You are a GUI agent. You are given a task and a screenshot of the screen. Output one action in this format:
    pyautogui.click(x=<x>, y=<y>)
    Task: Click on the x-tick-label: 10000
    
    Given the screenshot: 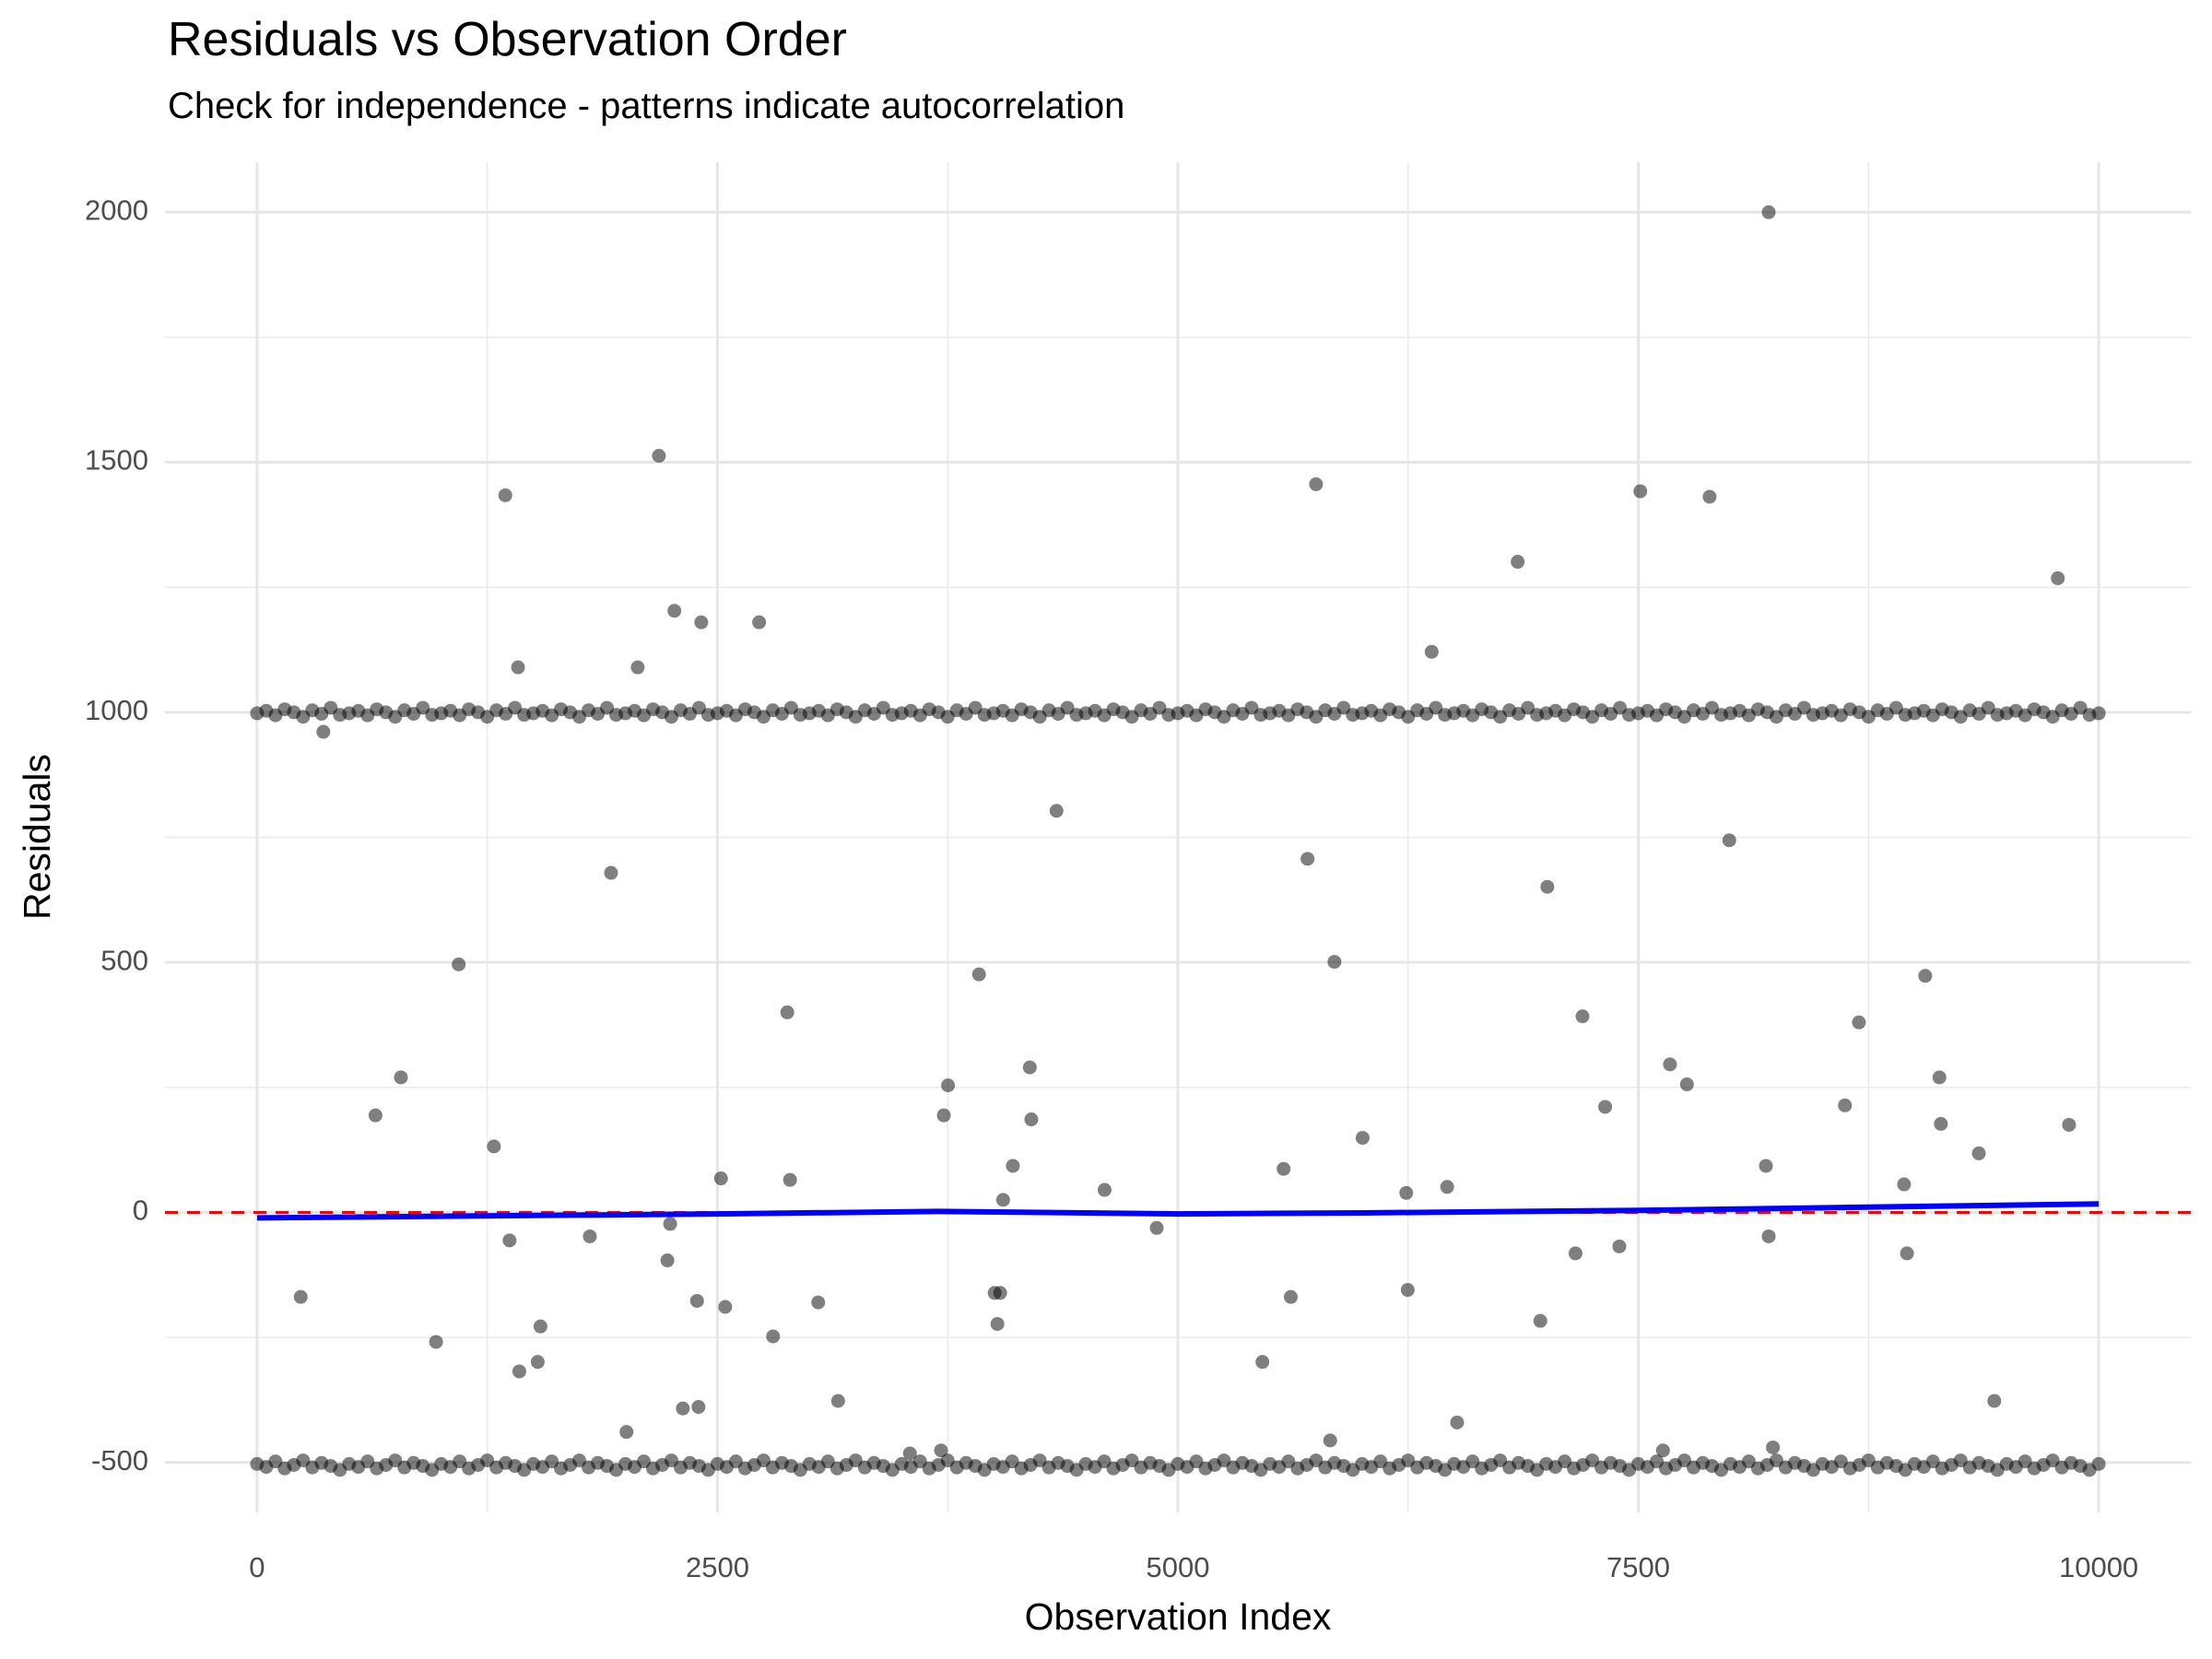 What is the action you would take?
    pyautogui.click(x=2098, y=1567)
    